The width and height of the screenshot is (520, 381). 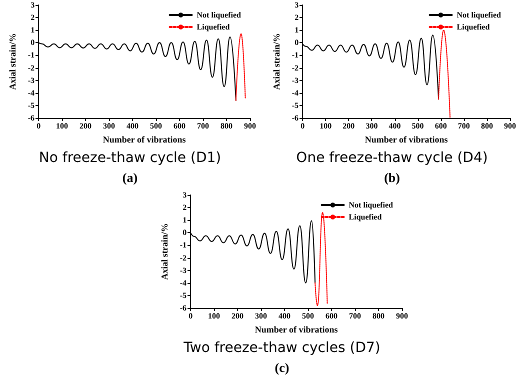 I want to click on text: (c), so click(x=282, y=367).